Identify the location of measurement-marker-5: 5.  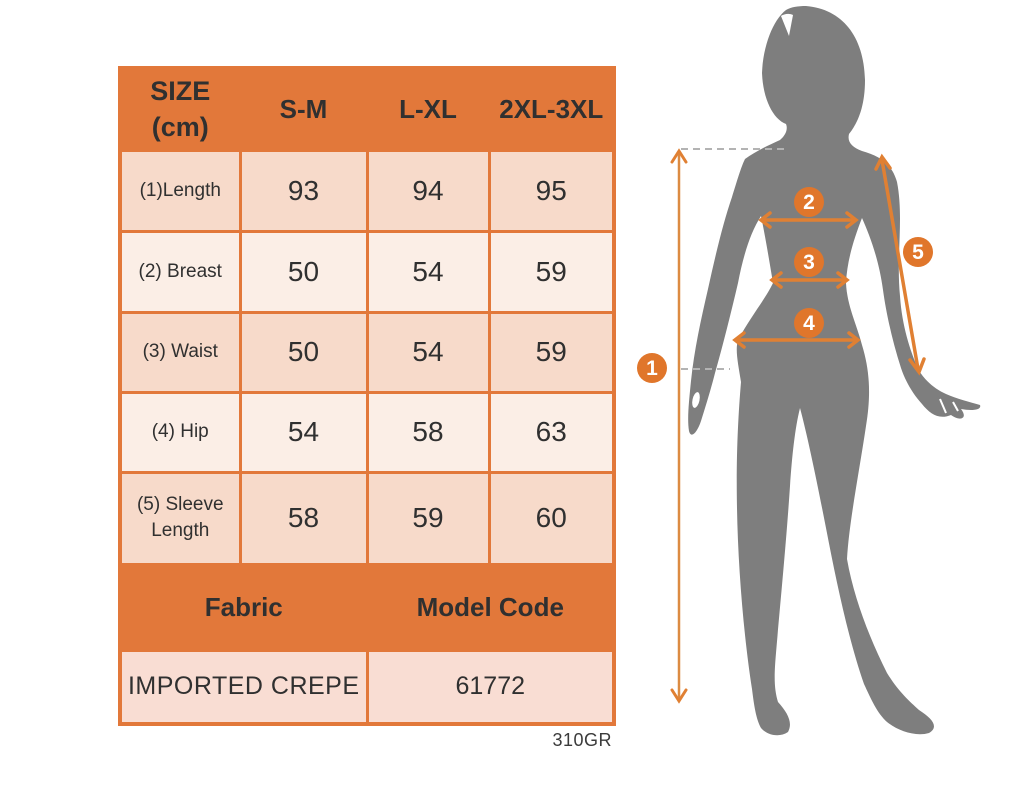
(918, 252).